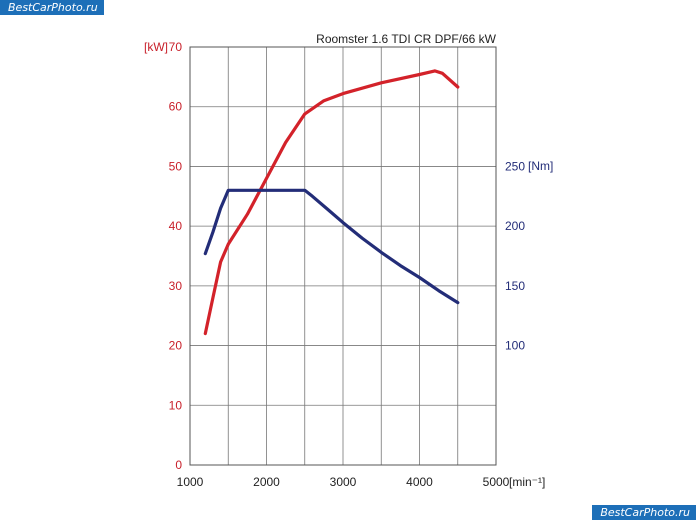  I want to click on x-tick-label: 5000, so click(496, 482).